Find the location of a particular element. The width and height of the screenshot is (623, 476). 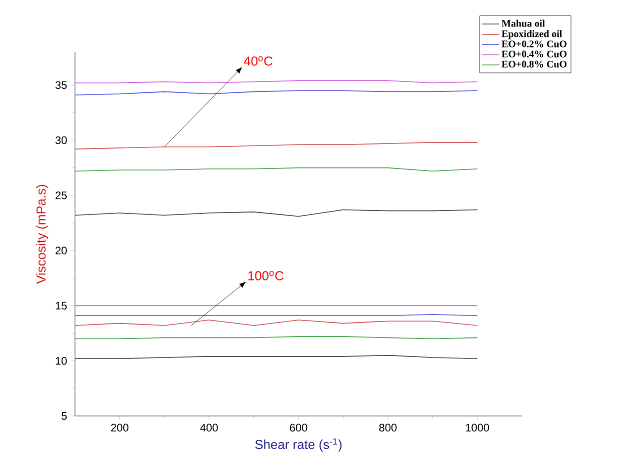

annotation: 40$^{o}$C is located at coordinates (258, 61).